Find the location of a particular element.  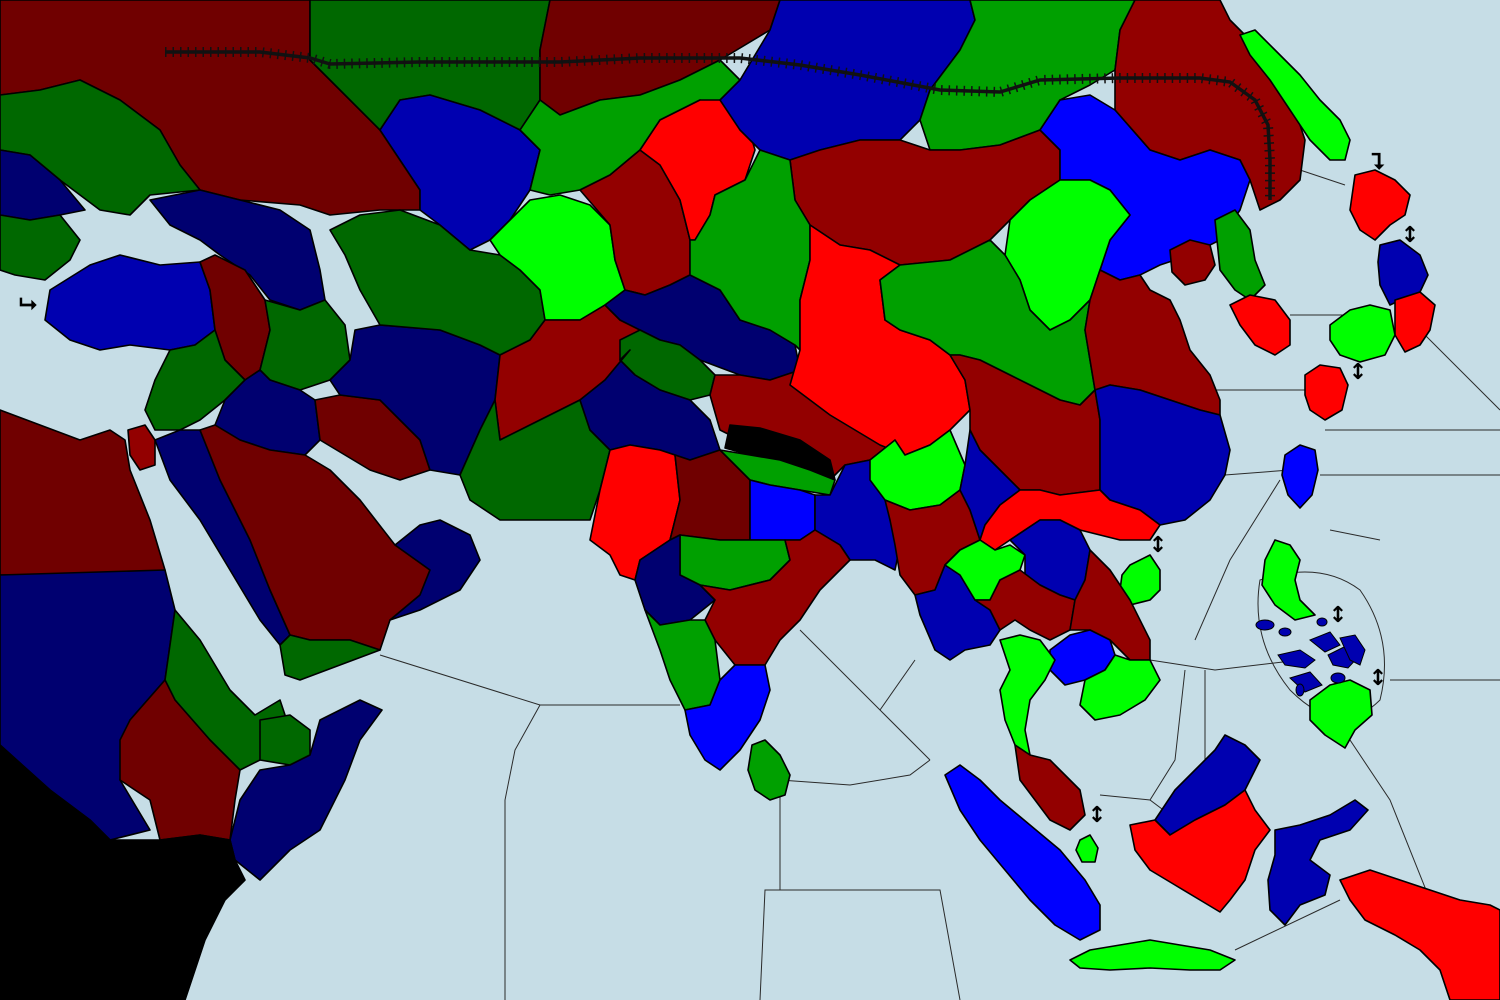

territory-central-india is located at coordinates (775, 597).